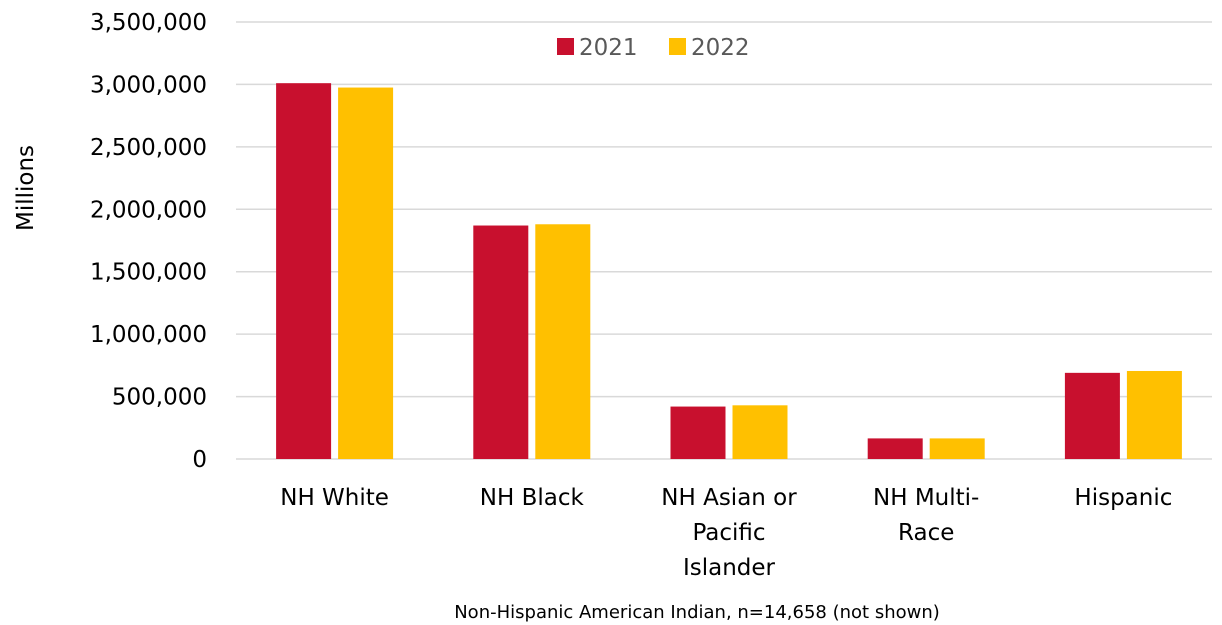  What do you see at coordinates (926, 498) in the screenshot?
I see `x-category-line: NH Multi-` at bounding box center [926, 498].